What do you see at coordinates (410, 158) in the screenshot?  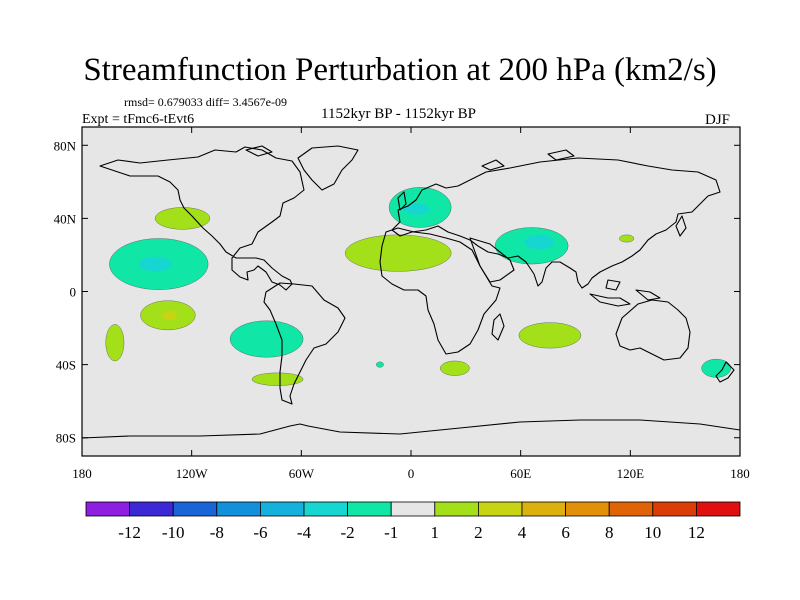 I see `coastline-arctic-islands` at bounding box center [410, 158].